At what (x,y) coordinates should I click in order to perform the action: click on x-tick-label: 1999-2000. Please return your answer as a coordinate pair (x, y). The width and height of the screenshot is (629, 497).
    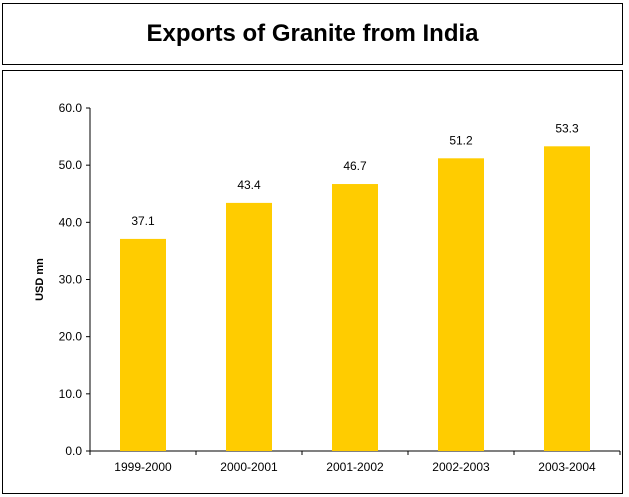
    Looking at the image, I should click on (143, 467).